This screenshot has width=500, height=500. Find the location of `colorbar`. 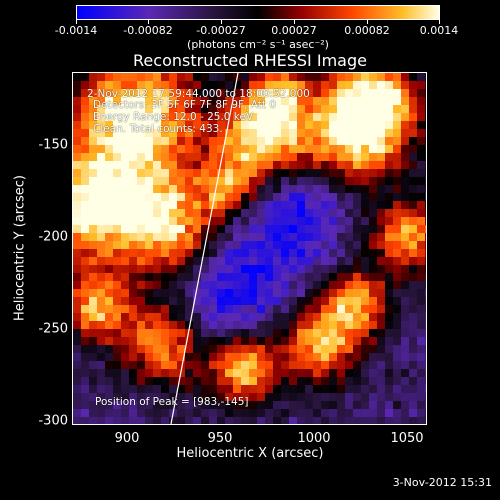

colorbar is located at coordinates (258, 12).